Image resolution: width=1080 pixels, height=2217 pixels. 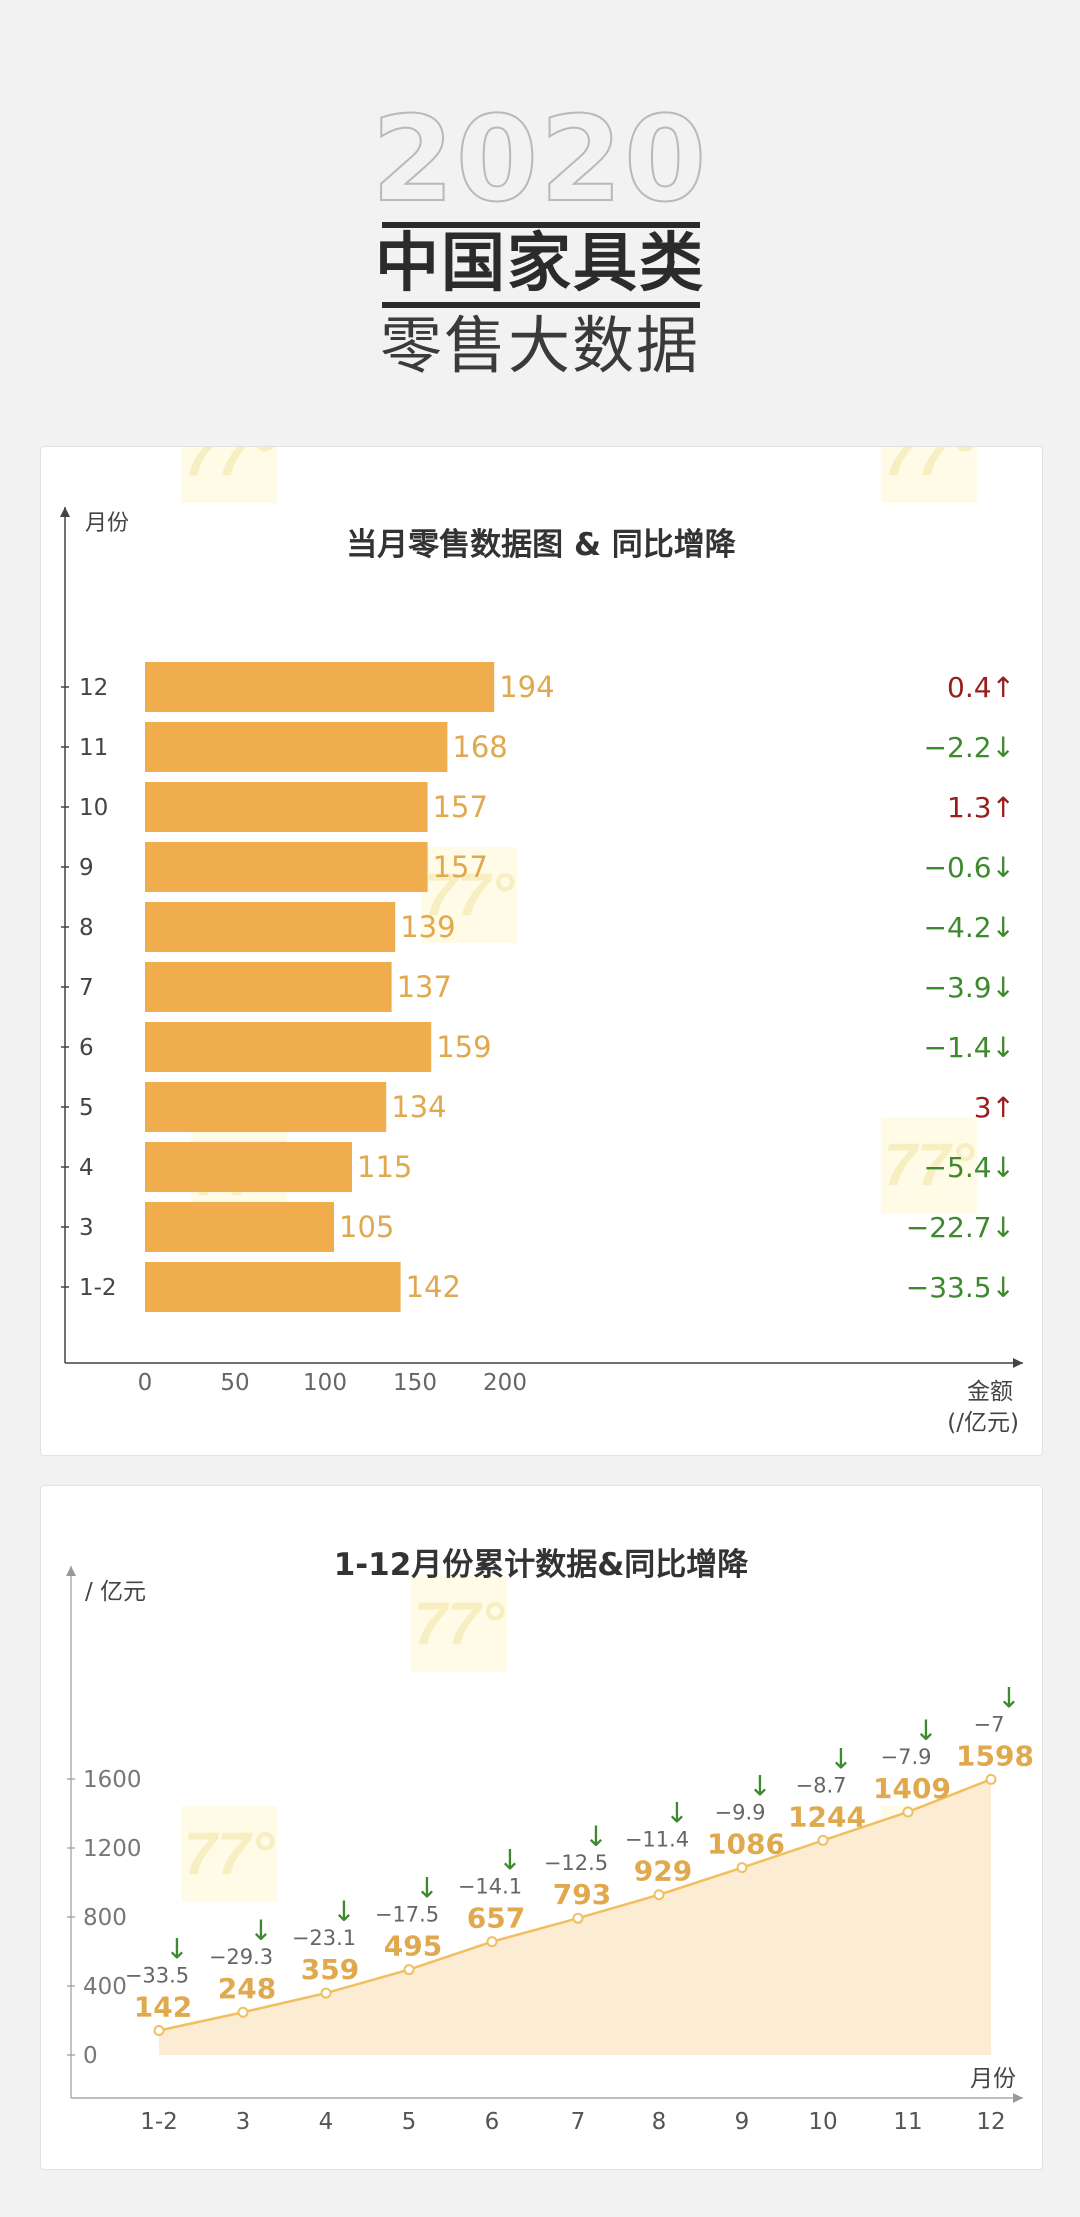 I want to click on yoy-change-label: −22.7↓, so click(x=960, y=1227).